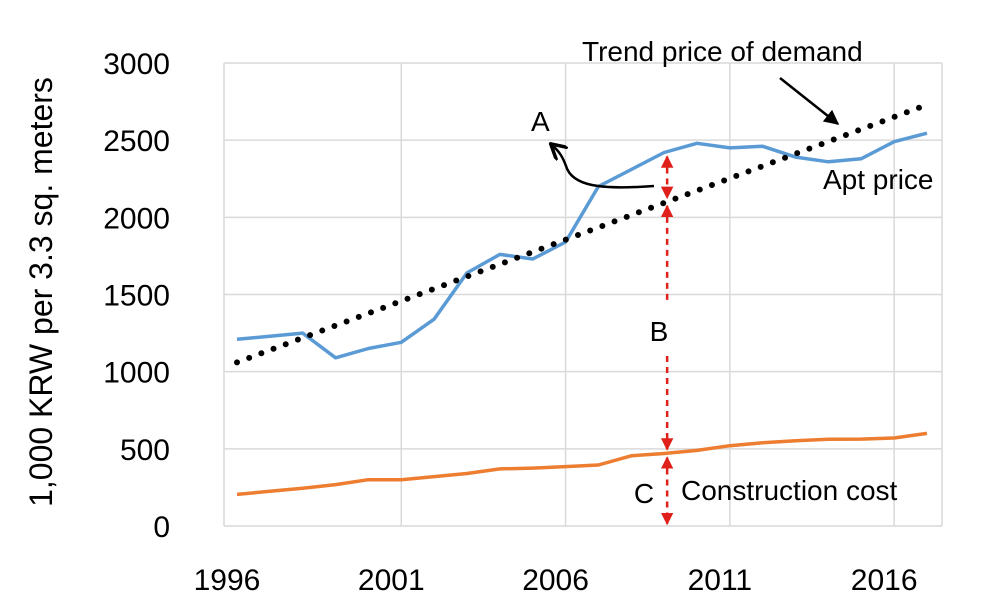  What do you see at coordinates (603, 167) in the screenshot?
I see `label-a-curve-arrow` at bounding box center [603, 167].